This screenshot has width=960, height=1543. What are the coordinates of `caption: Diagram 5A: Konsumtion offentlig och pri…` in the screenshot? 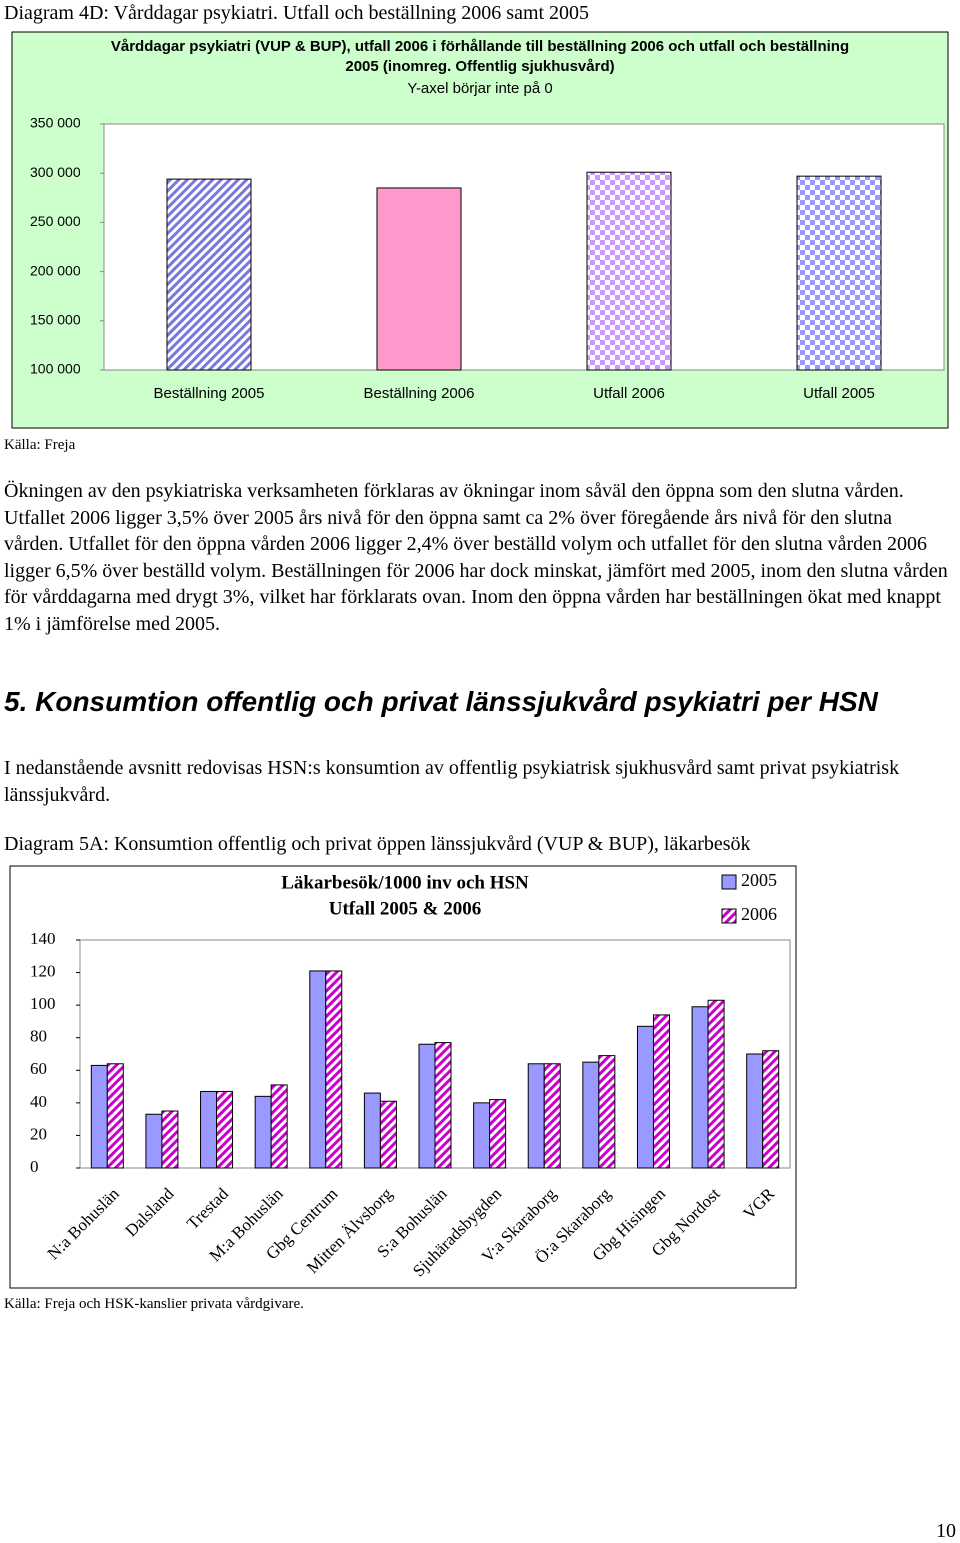 It's located at (377, 844).